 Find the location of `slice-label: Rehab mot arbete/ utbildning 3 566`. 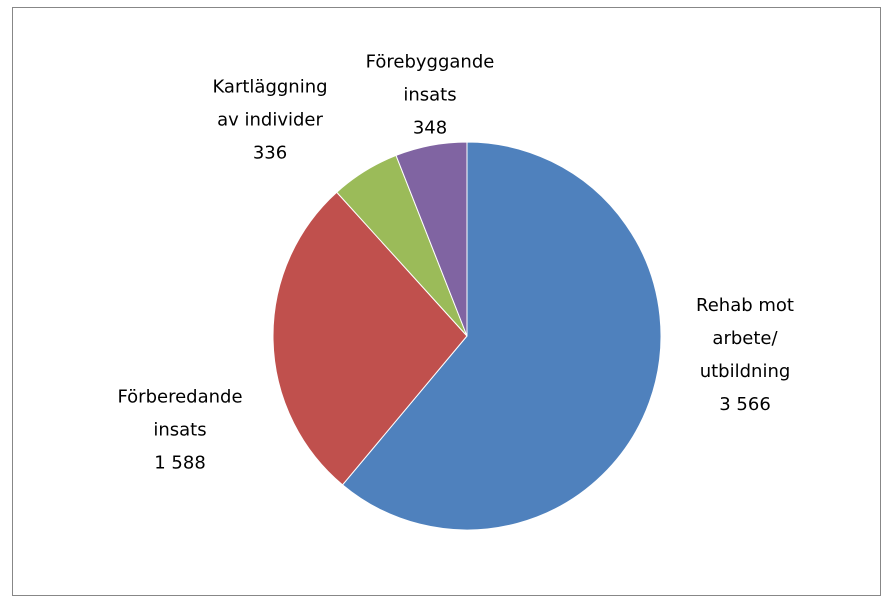

slice-label: Rehab mot arbete/ utbildning 3 566 is located at coordinates (745, 355).